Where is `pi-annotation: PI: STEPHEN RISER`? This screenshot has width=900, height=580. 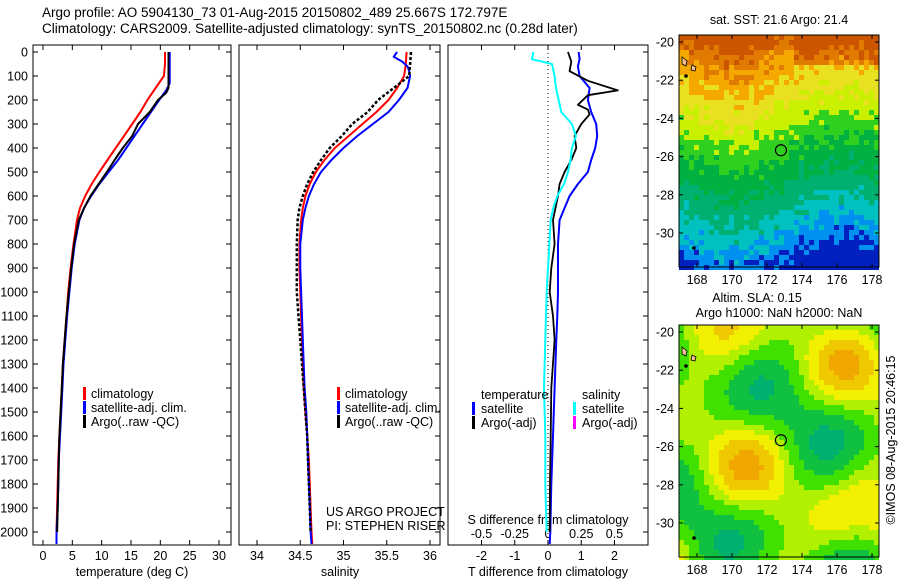
pi-annotation: PI: STEPHEN RISER is located at coordinates (385, 526).